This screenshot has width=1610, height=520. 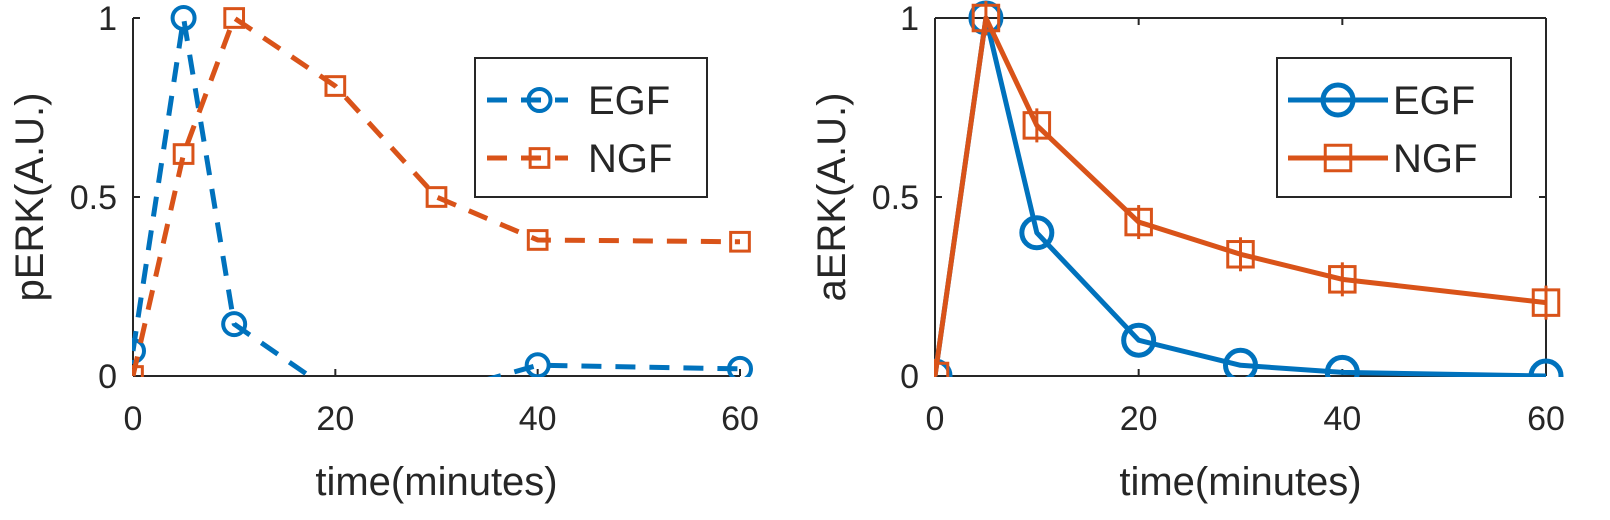 What do you see at coordinates (30, 197) in the screenshot?
I see `y-axis-label: pERK(A.U.)` at bounding box center [30, 197].